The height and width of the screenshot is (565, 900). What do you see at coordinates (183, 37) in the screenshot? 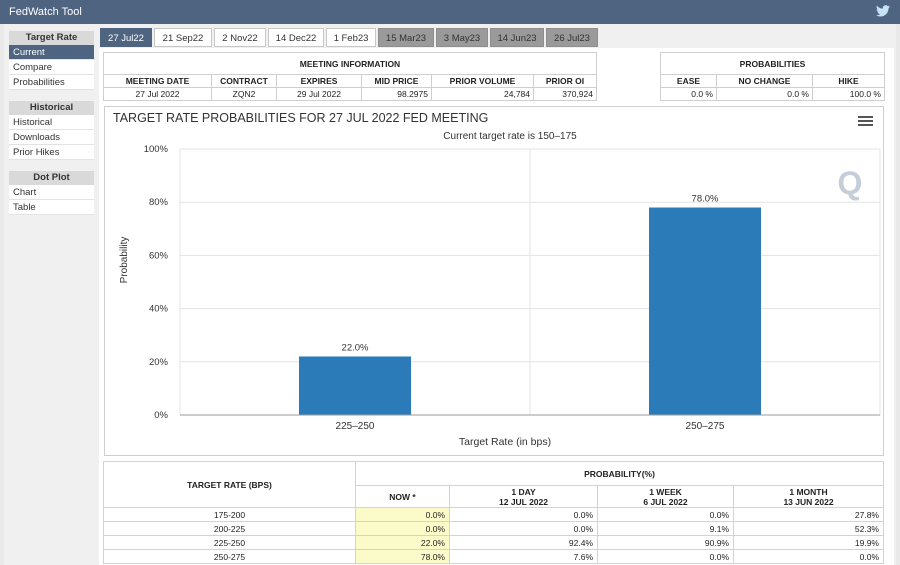
I see `tab-meeting-1: 21 Sep22` at bounding box center [183, 37].